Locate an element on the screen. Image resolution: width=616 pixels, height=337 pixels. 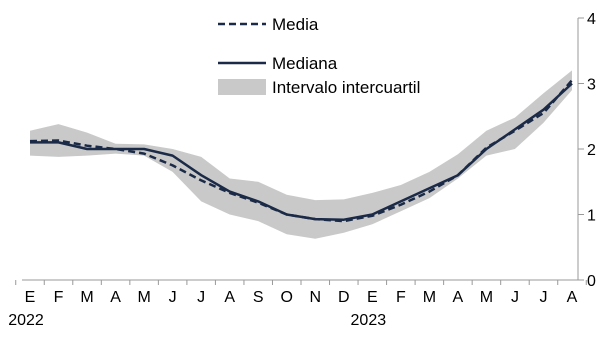
year-label: 2022 is located at coordinates (26, 320).